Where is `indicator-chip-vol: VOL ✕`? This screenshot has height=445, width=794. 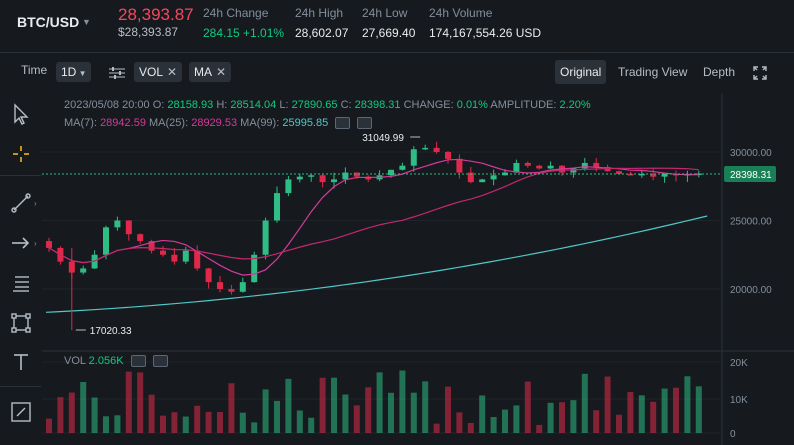 indicator-chip-vol: VOL ✕ is located at coordinates (158, 72).